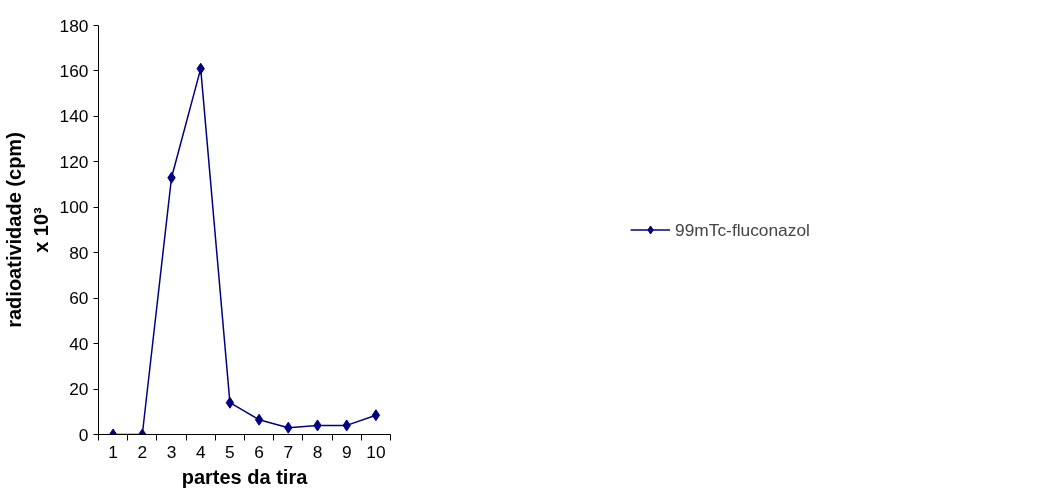  What do you see at coordinates (259, 451) in the screenshot?
I see `x-tick-label: 6` at bounding box center [259, 451].